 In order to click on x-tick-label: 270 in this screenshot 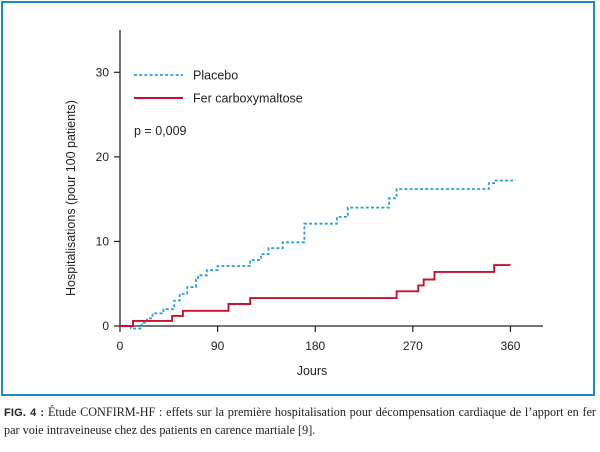, I will do `click(413, 346)`.